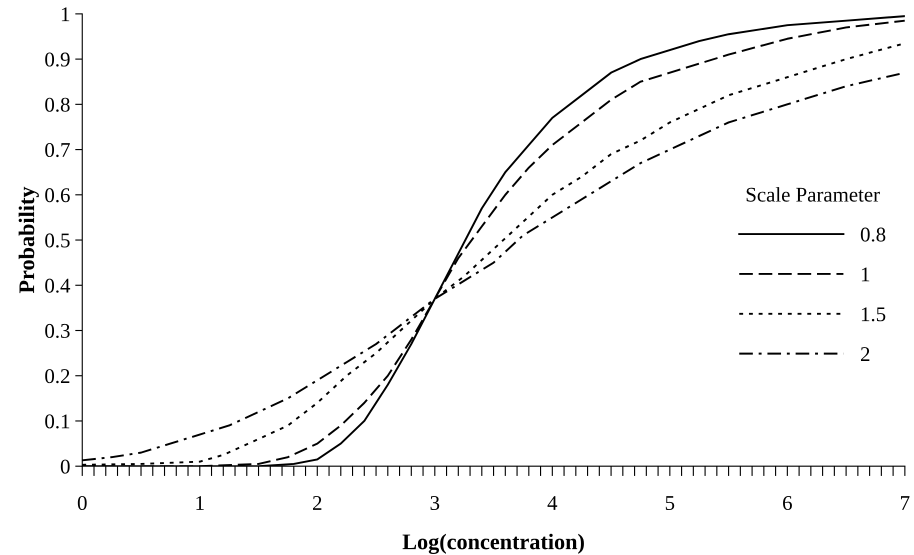 This screenshot has height=555, width=914. What do you see at coordinates (66, 14) in the screenshot?
I see `y-tick-label: 1` at bounding box center [66, 14].